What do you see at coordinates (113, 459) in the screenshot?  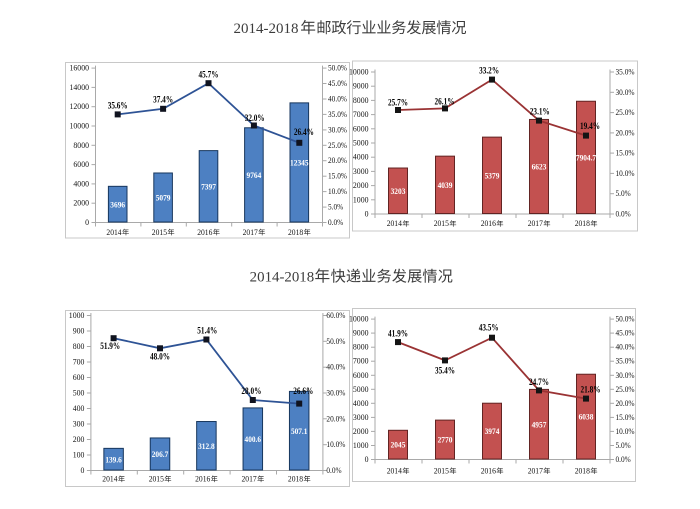 I see `svg-text: 139.6` at bounding box center [113, 459].